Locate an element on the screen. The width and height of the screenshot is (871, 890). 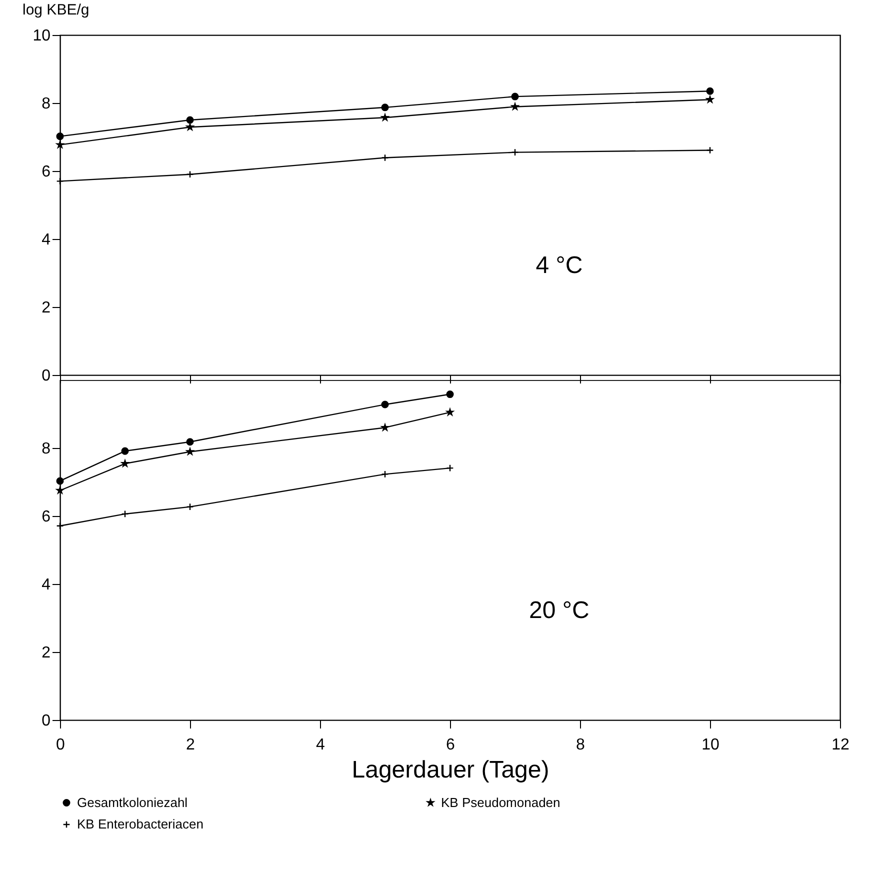
annotation: 4 °C is located at coordinates (559, 266).